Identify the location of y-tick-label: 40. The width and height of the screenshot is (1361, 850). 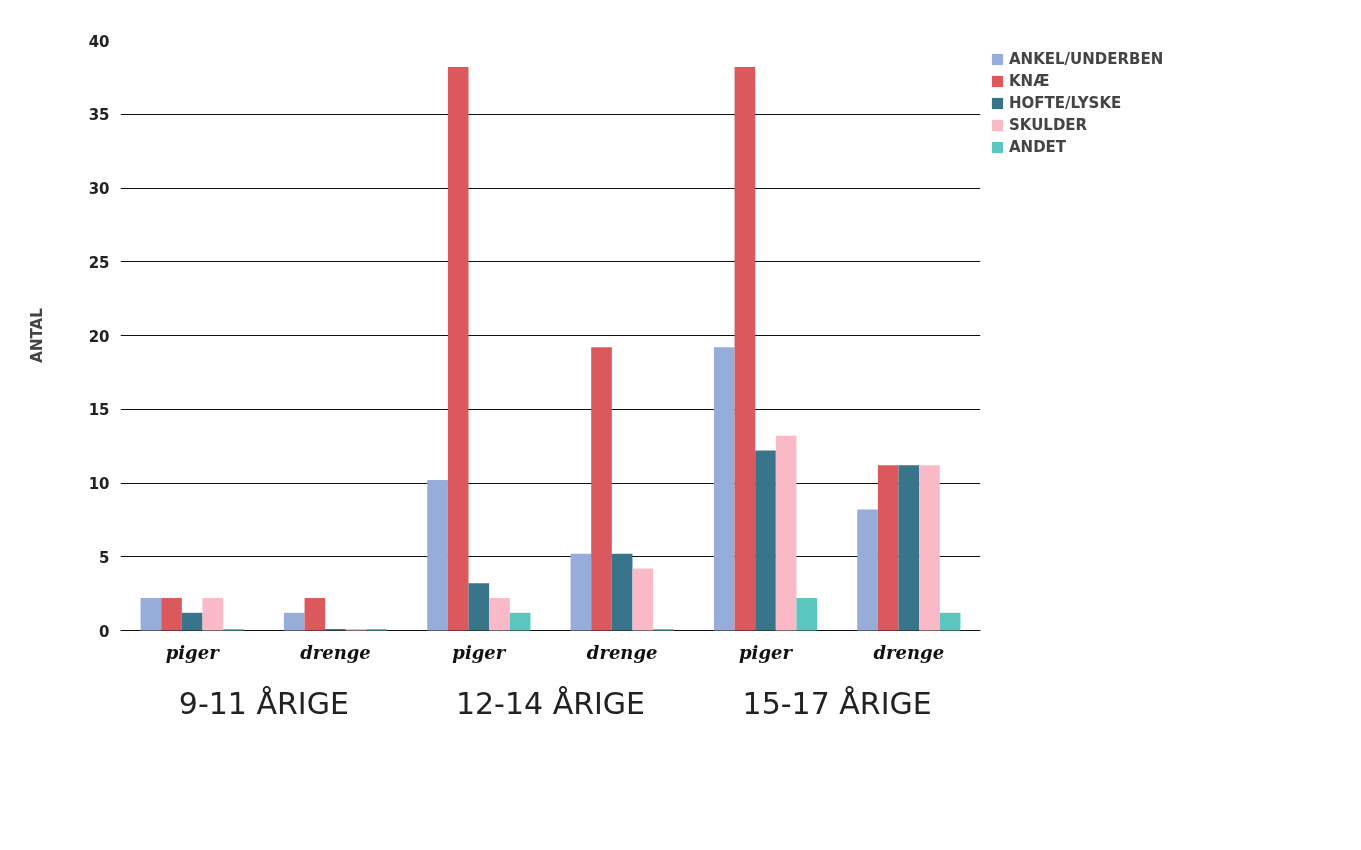
(99, 41).